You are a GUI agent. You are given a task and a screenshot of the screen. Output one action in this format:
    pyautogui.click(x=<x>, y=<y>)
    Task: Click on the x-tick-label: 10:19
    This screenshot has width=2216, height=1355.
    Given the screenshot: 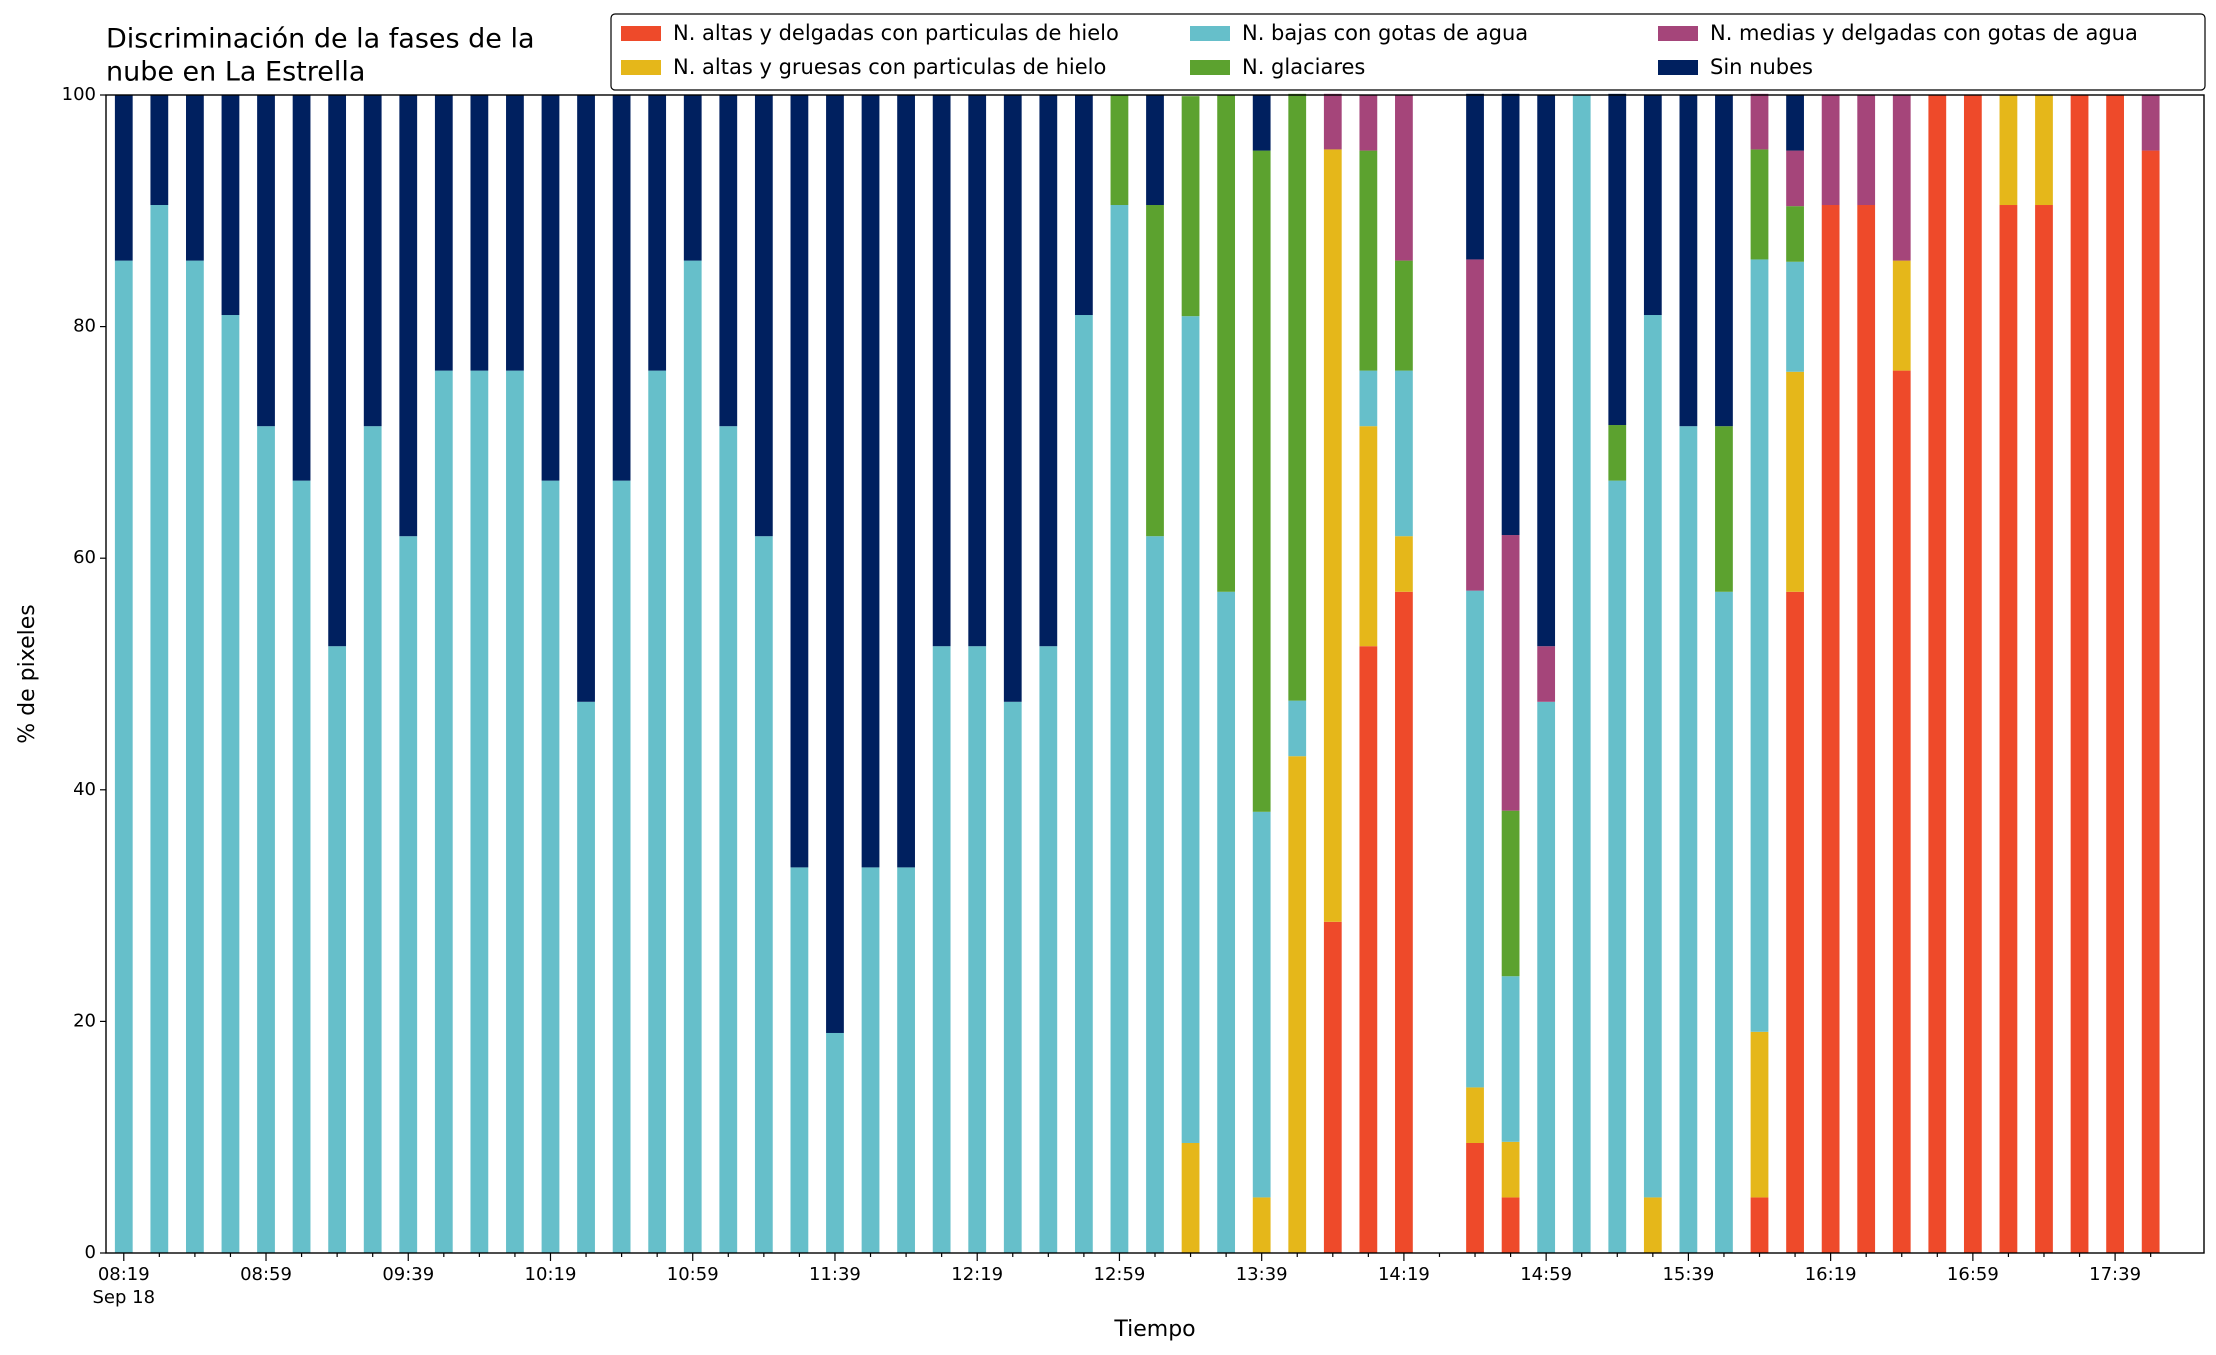 What is the action you would take?
    pyautogui.click(x=551, y=1274)
    